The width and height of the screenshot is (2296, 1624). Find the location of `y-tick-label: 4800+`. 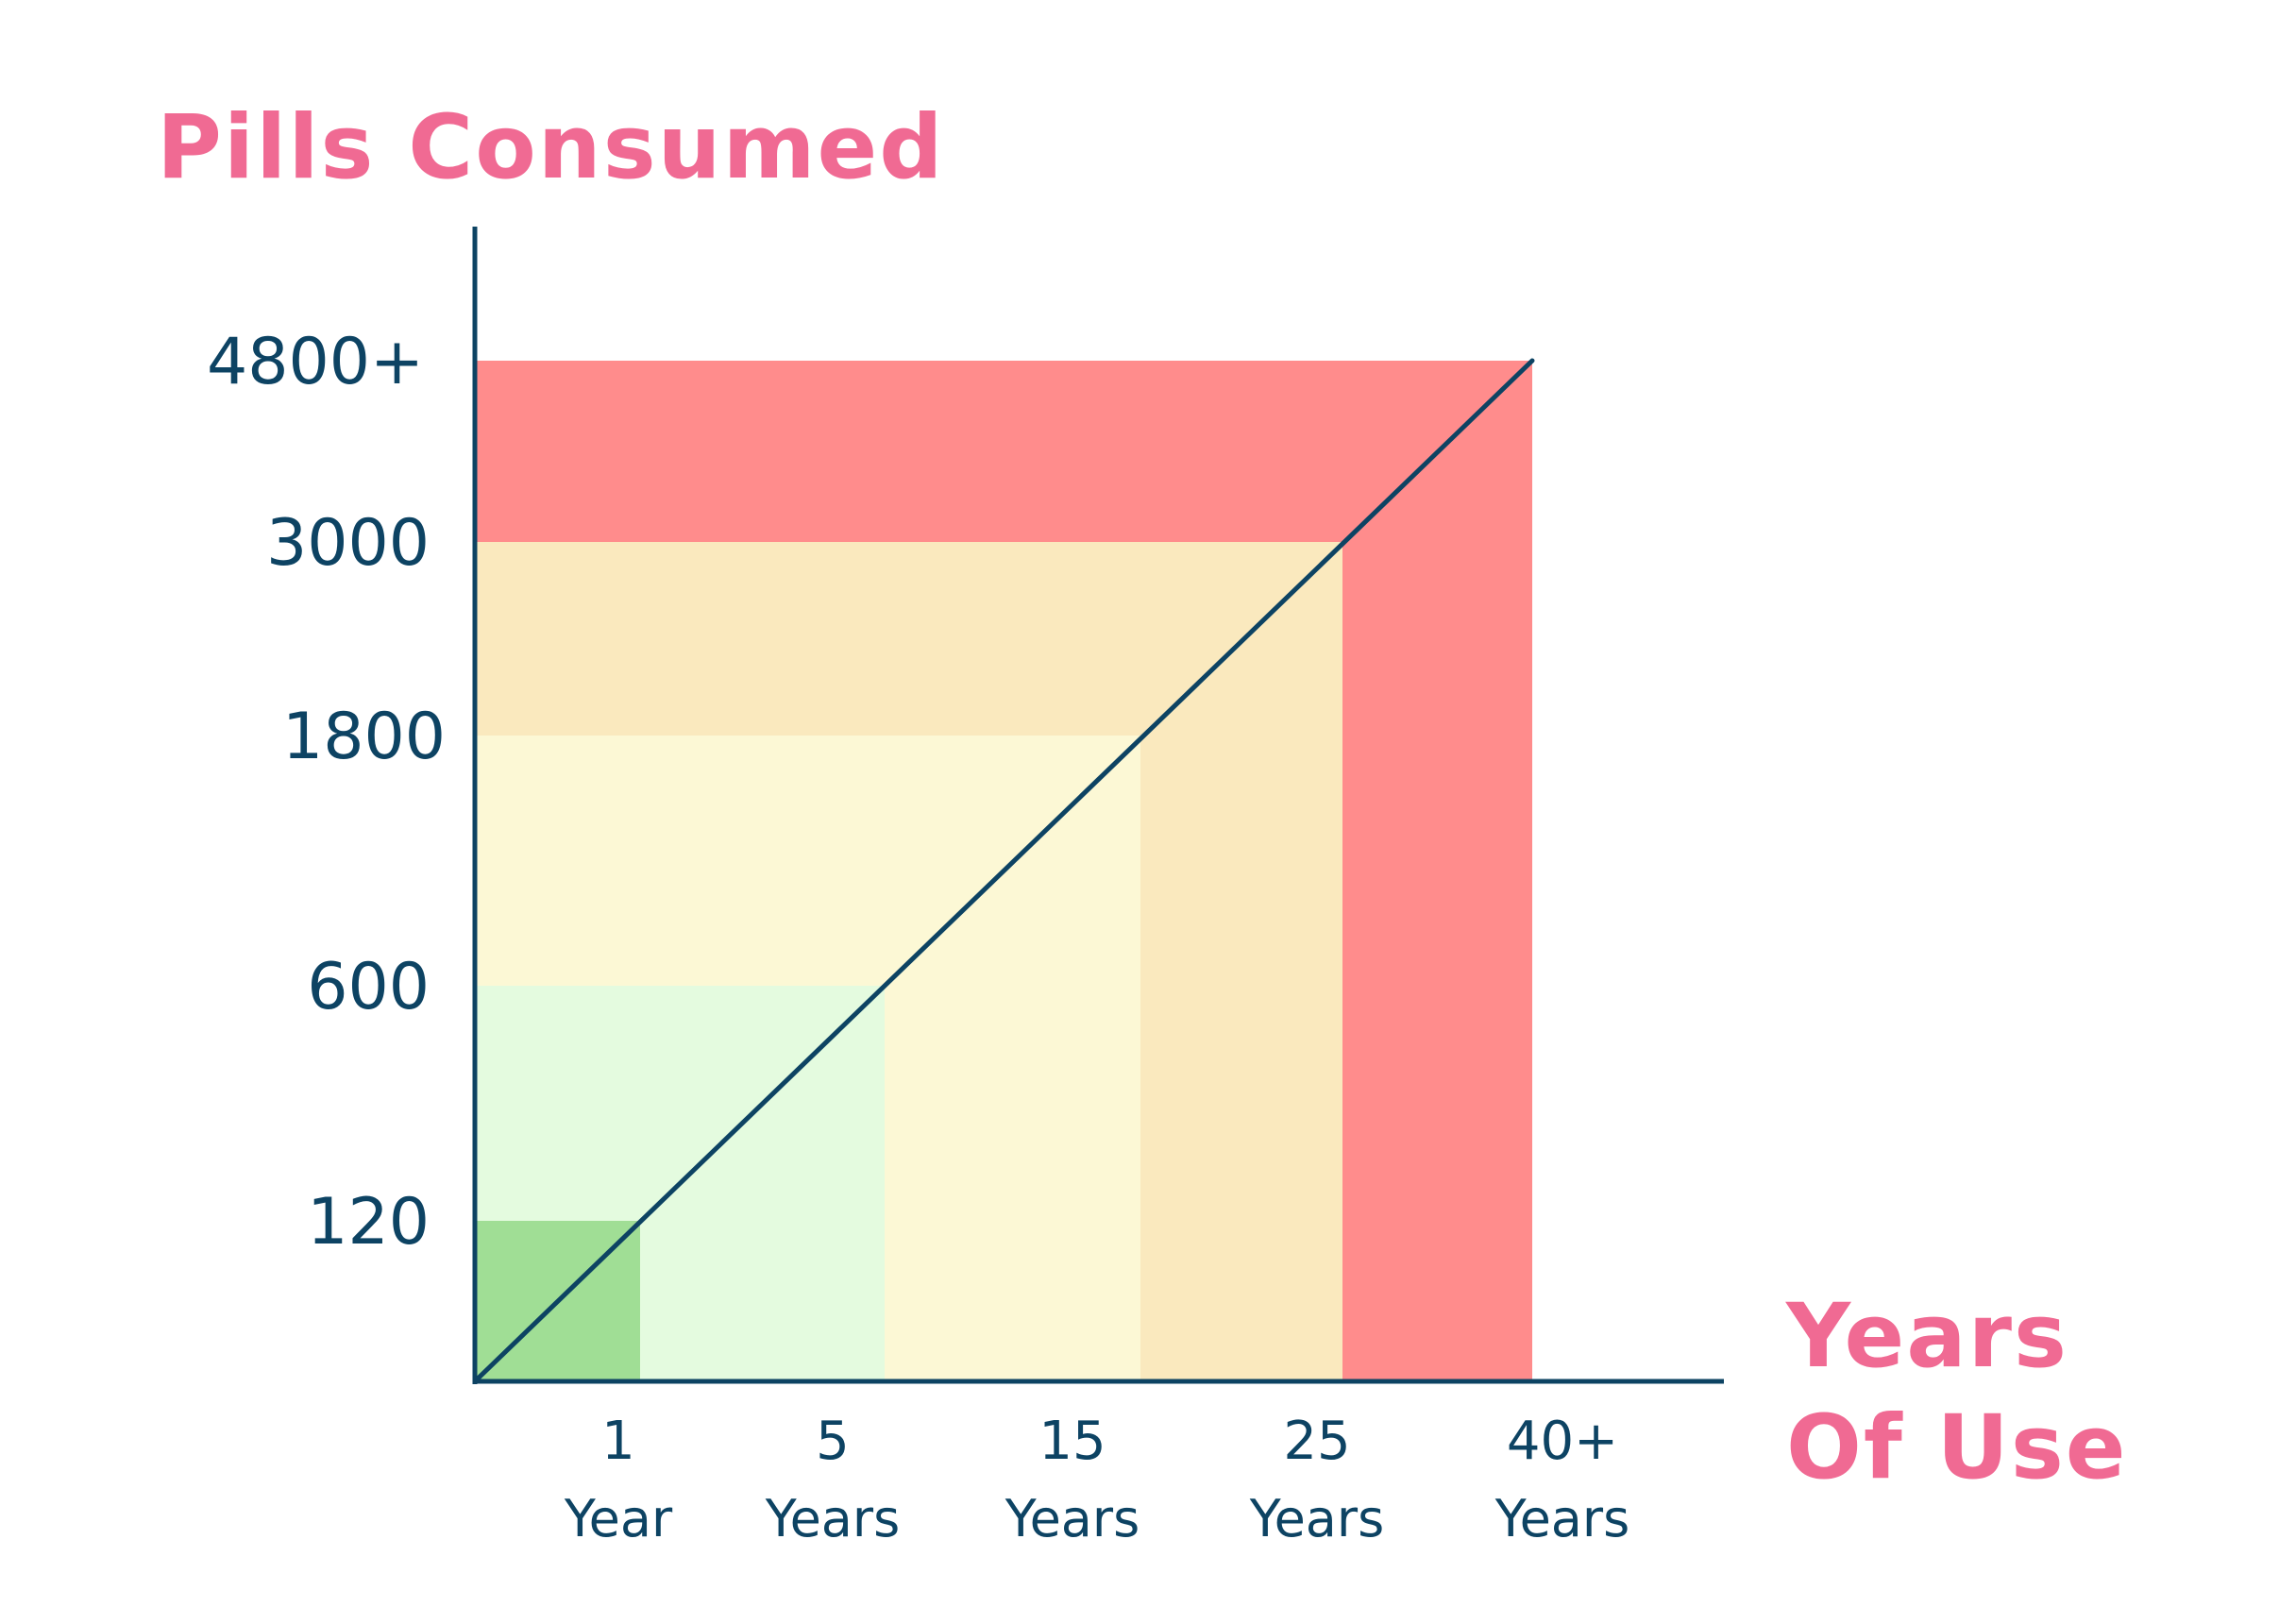

y-tick-label: 4800+ is located at coordinates (315, 362).